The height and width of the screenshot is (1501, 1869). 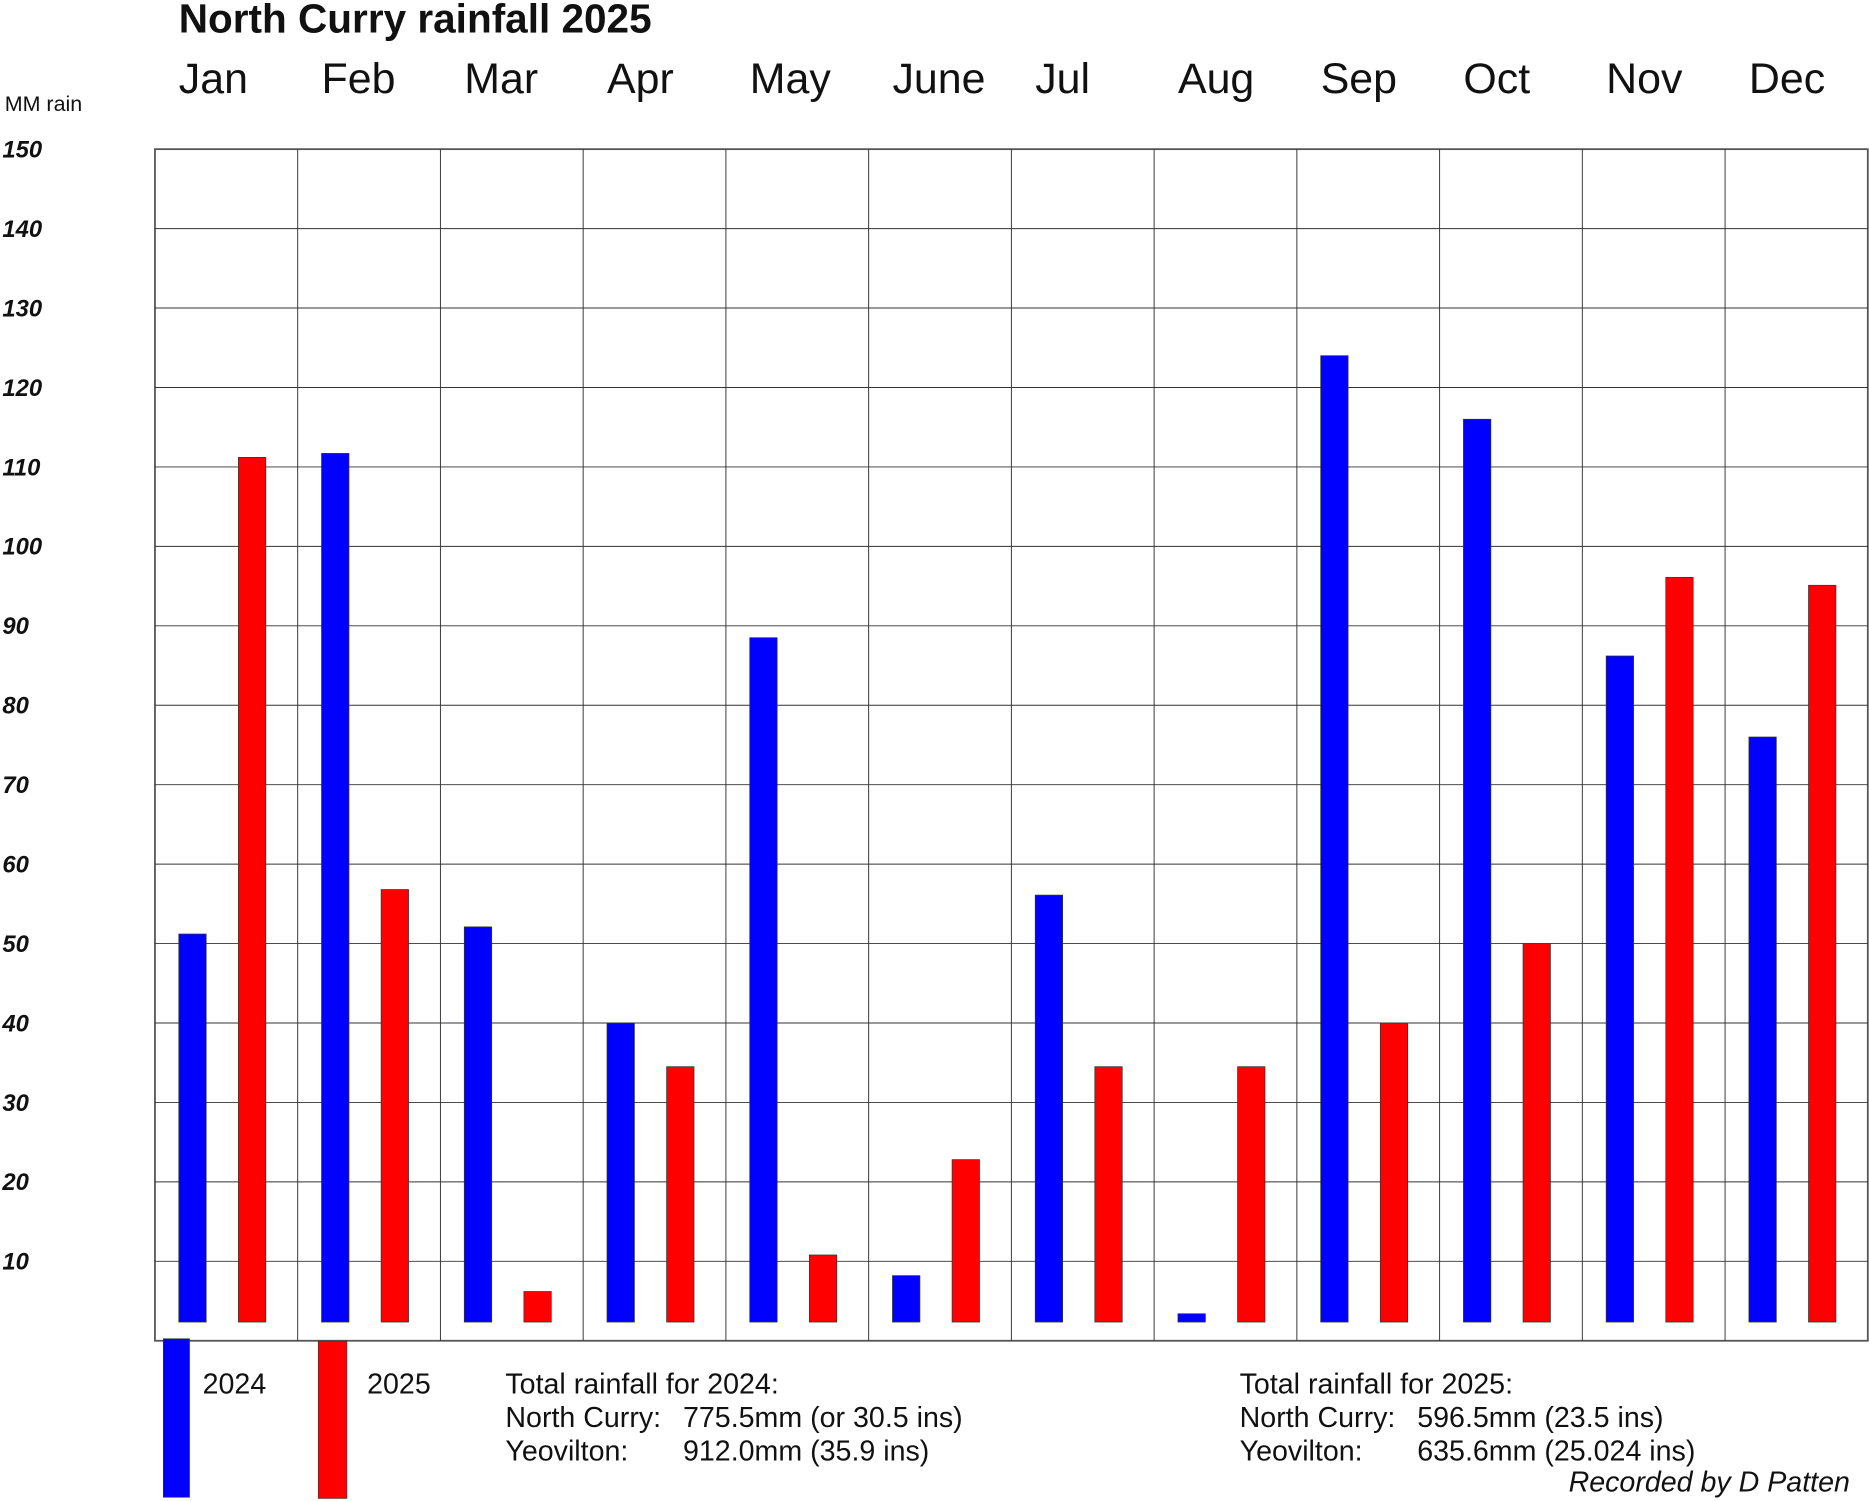 What do you see at coordinates (15, 706) in the screenshot?
I see `y-tick-label: 80` at bounding box center [15, 706].